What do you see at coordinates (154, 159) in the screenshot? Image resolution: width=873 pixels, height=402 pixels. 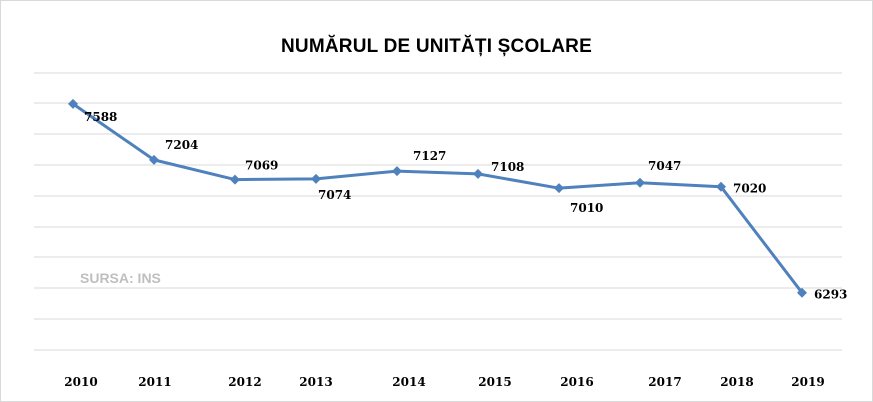 I see `data-point-2011` at bounding box center [154, 159].